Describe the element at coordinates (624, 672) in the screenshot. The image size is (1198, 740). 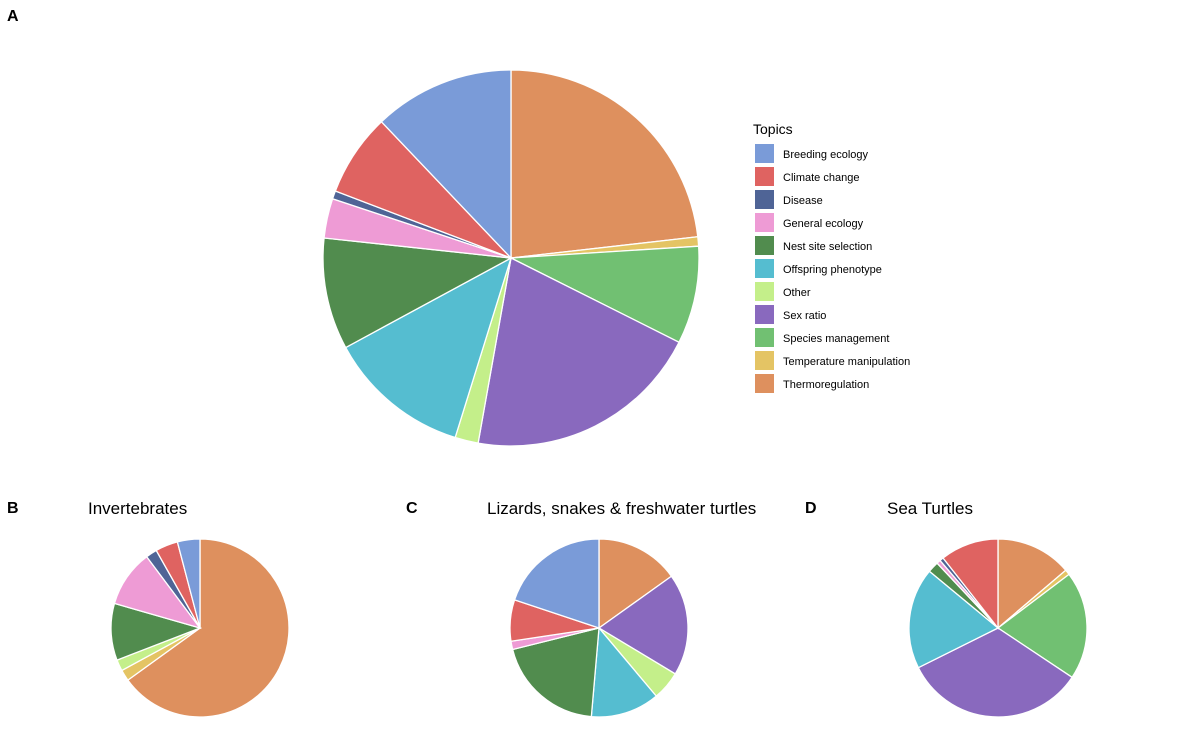
I see `pie-slice-c-offspring-phenotype` at that location.